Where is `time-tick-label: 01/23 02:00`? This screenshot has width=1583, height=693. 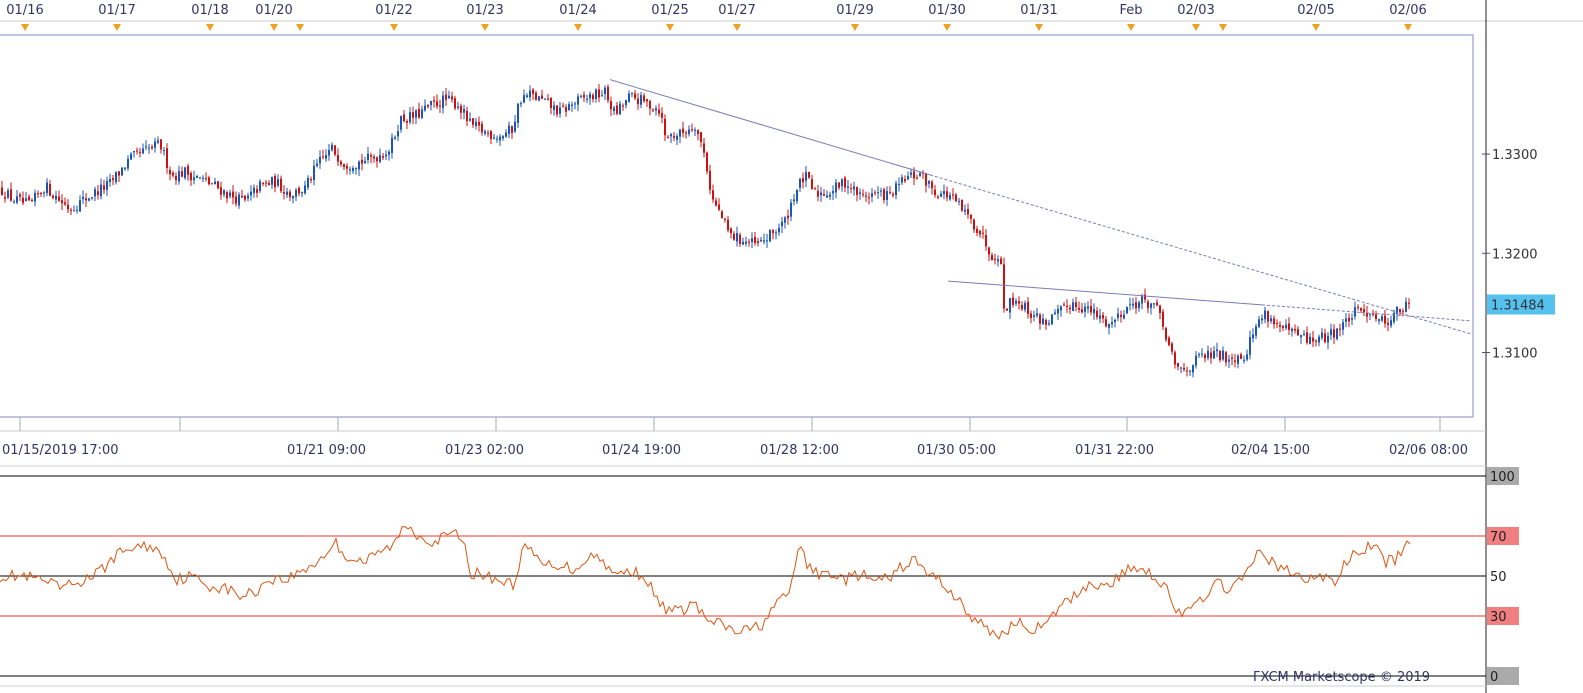
time-tick-label: 01/23 02:00 is located at coordinates (484, 450).